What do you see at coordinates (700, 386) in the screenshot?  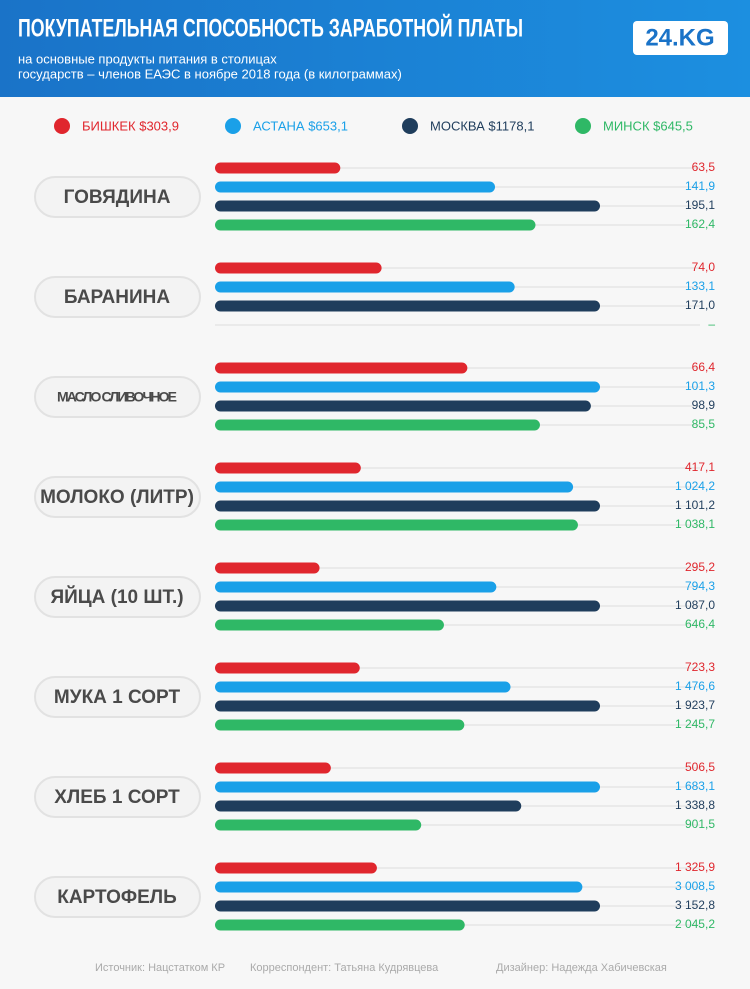 I see `value-label: 101,3` at bounding box center [700, 386].